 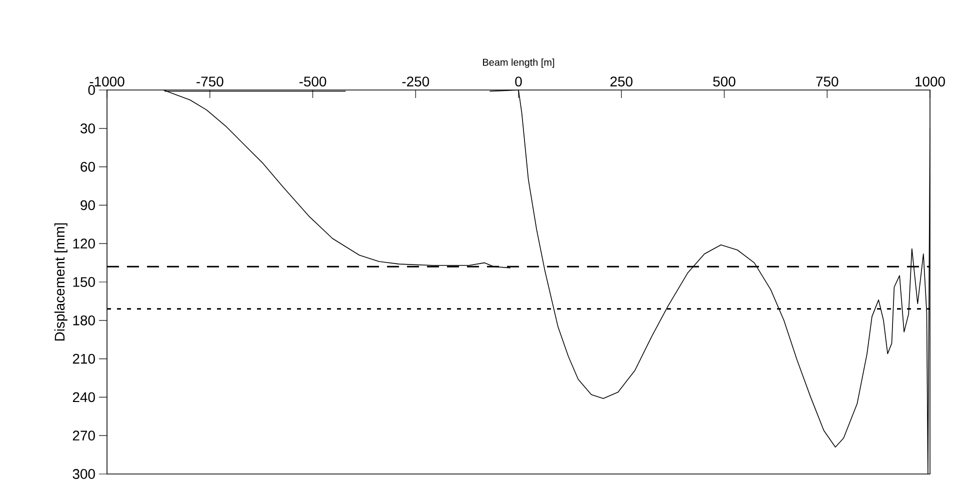 What do you see at coordinates (87, 128) in the screenshot?
I see `y-tick-label: 30` at bounding box center [87, 128].